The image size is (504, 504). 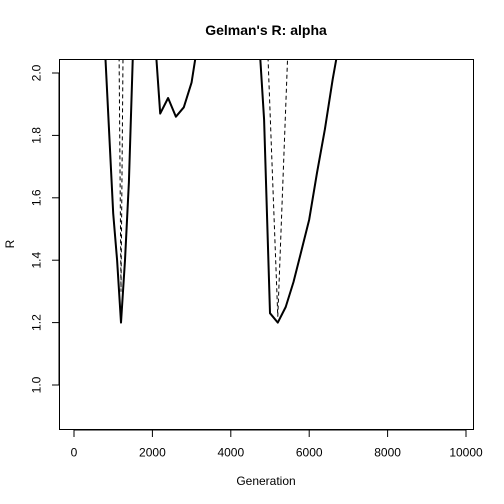 What do you see at coordinates (277, 444) in the screenshot?
I see `x-axis: 0 2000 4000 6000 8000 10000` at bounding box center [277, 444].